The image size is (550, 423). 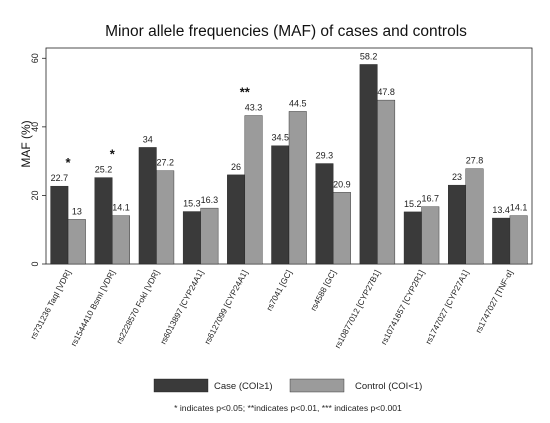 What do you see at coordinates (323, 290) in the screenshot?
I see `x-tick-label: rs4588 [GC]` at bounding box center [323, 290].